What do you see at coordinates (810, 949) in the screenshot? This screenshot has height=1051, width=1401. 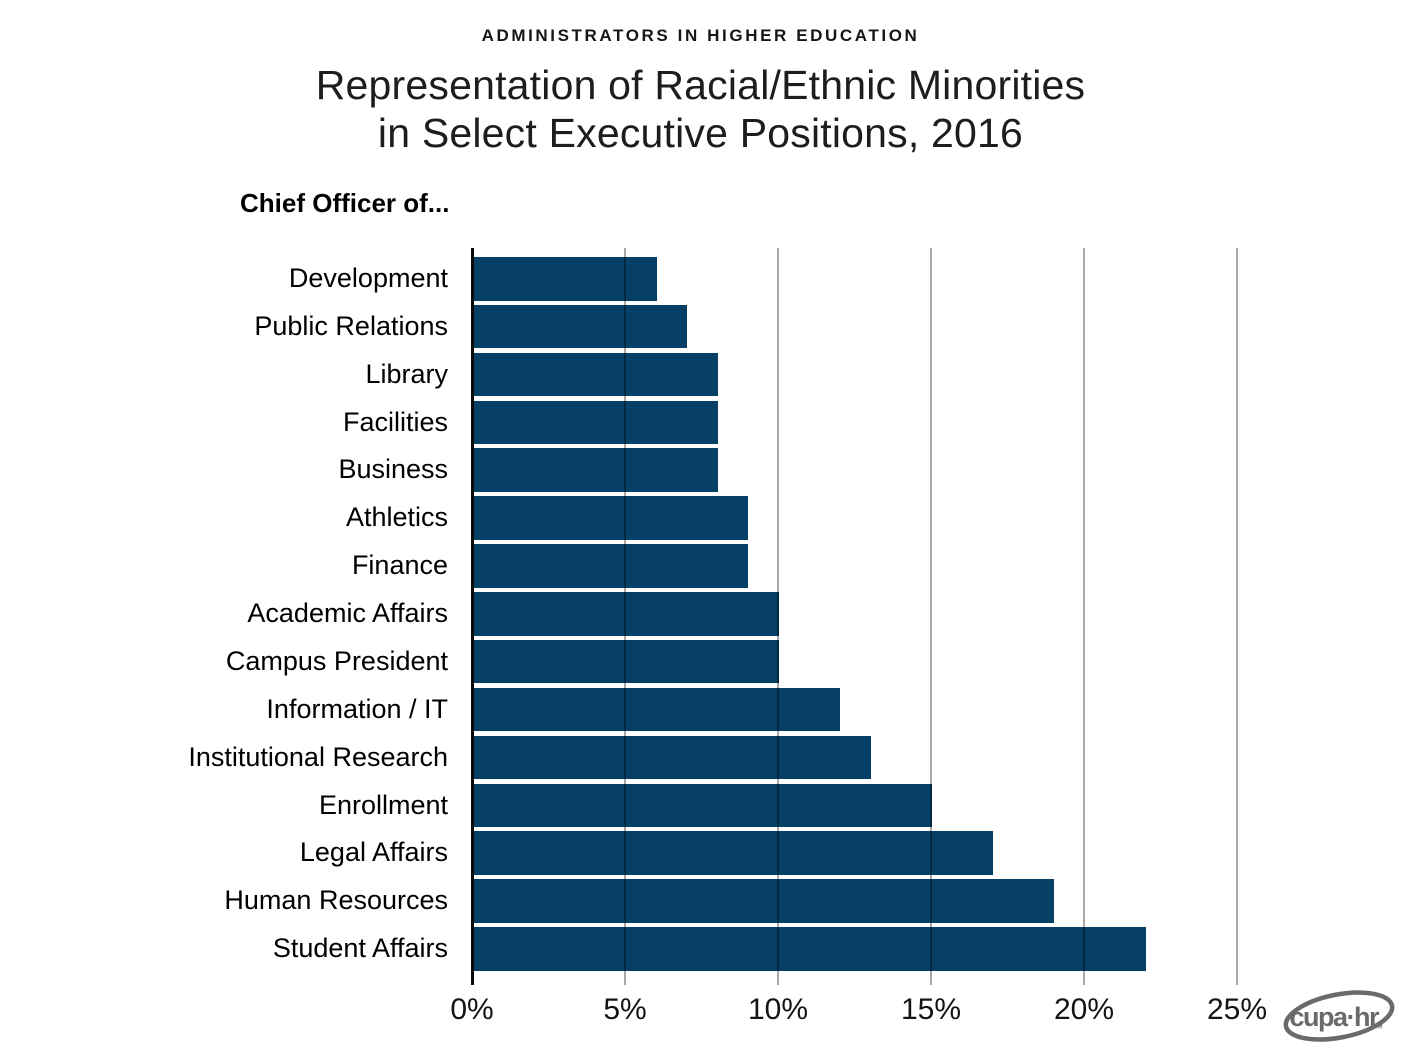 I see `bar-student-affairs` at bounding box center [810, 949].